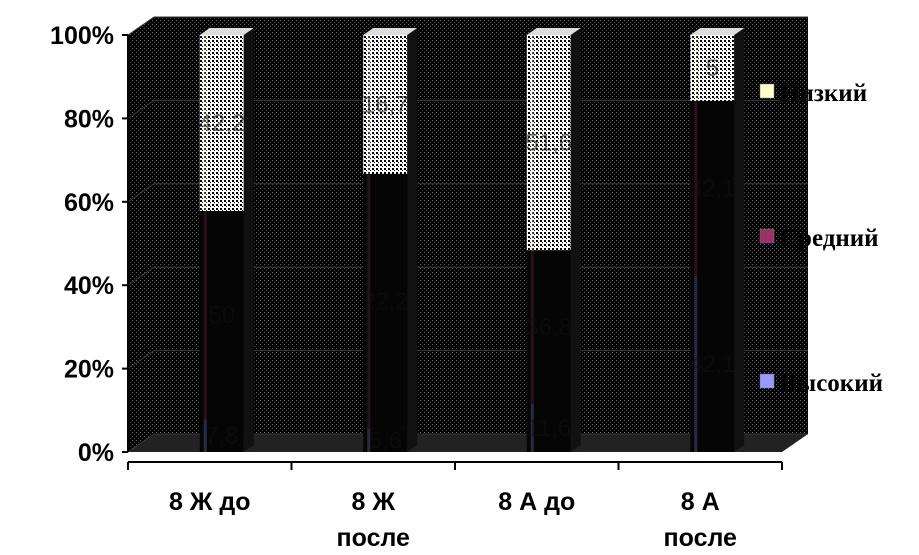  I want to click on legend-item: Средний, so click(819, 238).